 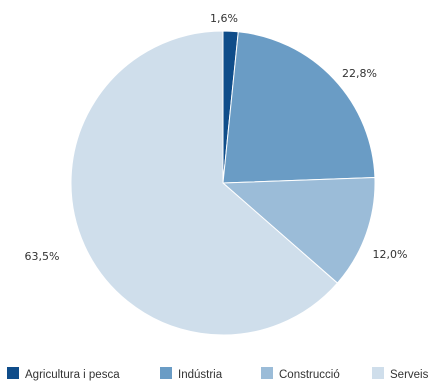 What do you see at coordinates (309, 375) in the screenshot?
I see `legend-label-construccio: Construcció` at bounding box center [309, 375].